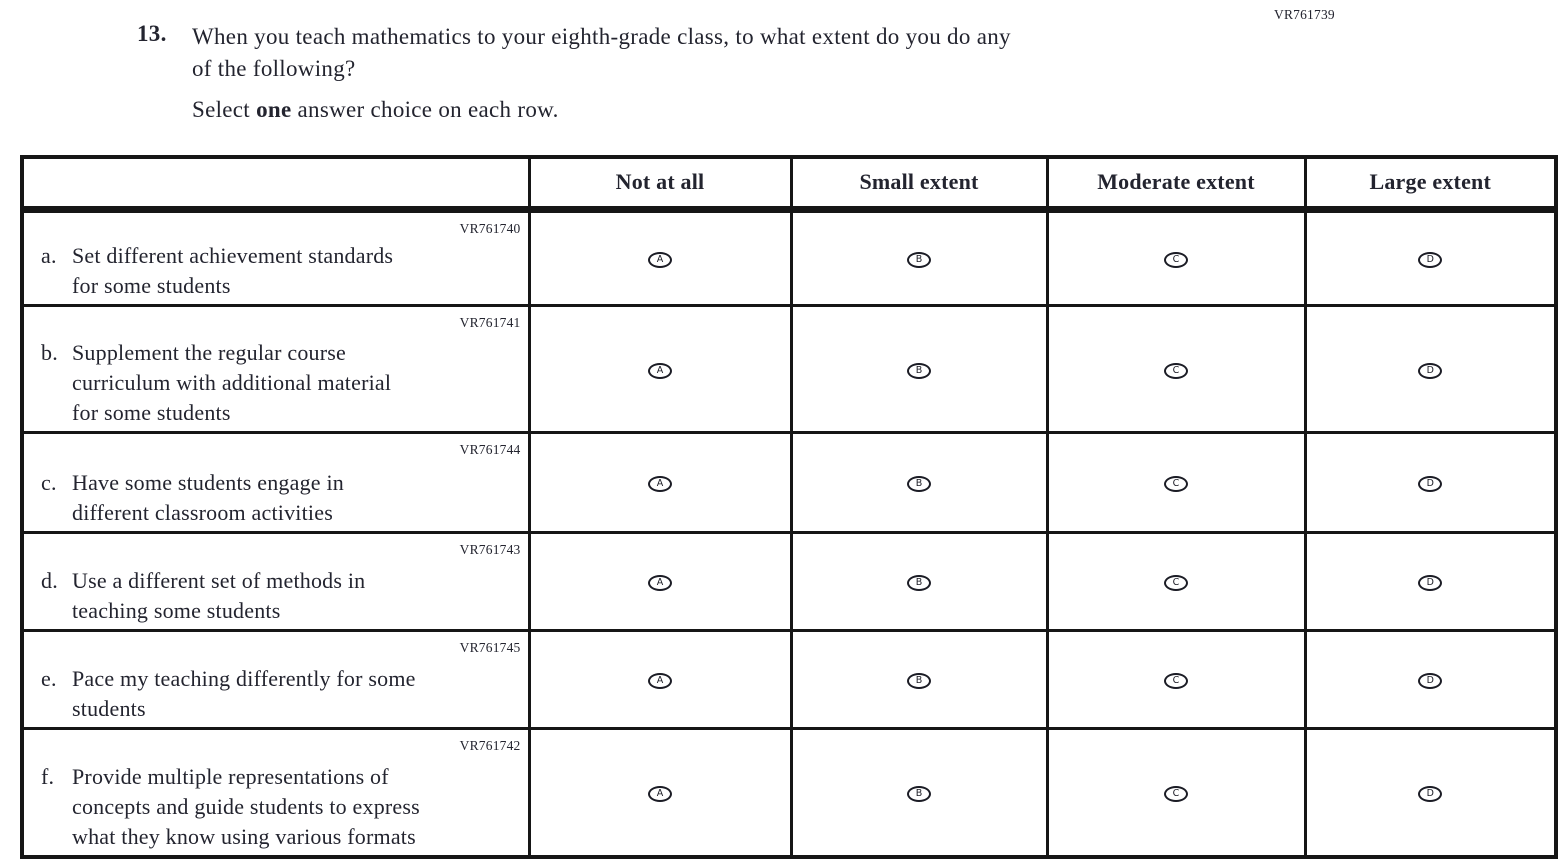 This screenshot has width=1566, height=868. I want to click on option-bubble-a-C: C, so click(1176, 259).